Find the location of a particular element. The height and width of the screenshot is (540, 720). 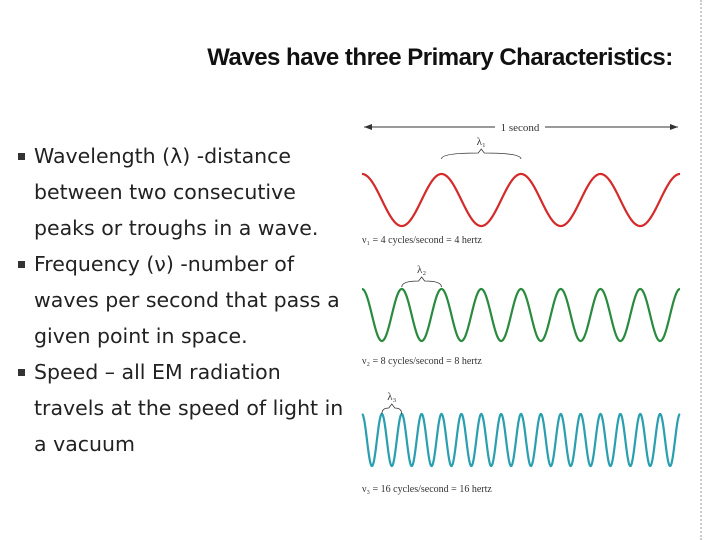

label-bg is located at coordinates (520, 126).